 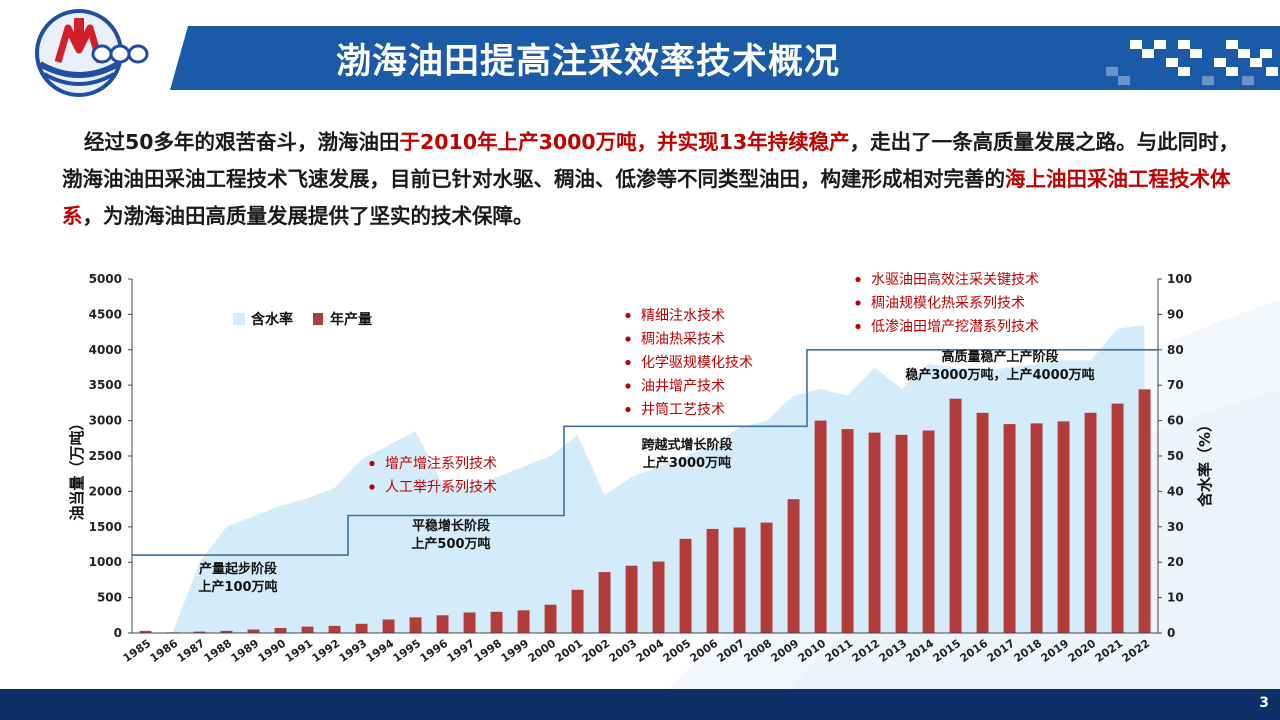 What do you see at coordinates (488, 651) in the screenshot?
I see `x-tick-label: 1998` at bounding box center [488, 651].